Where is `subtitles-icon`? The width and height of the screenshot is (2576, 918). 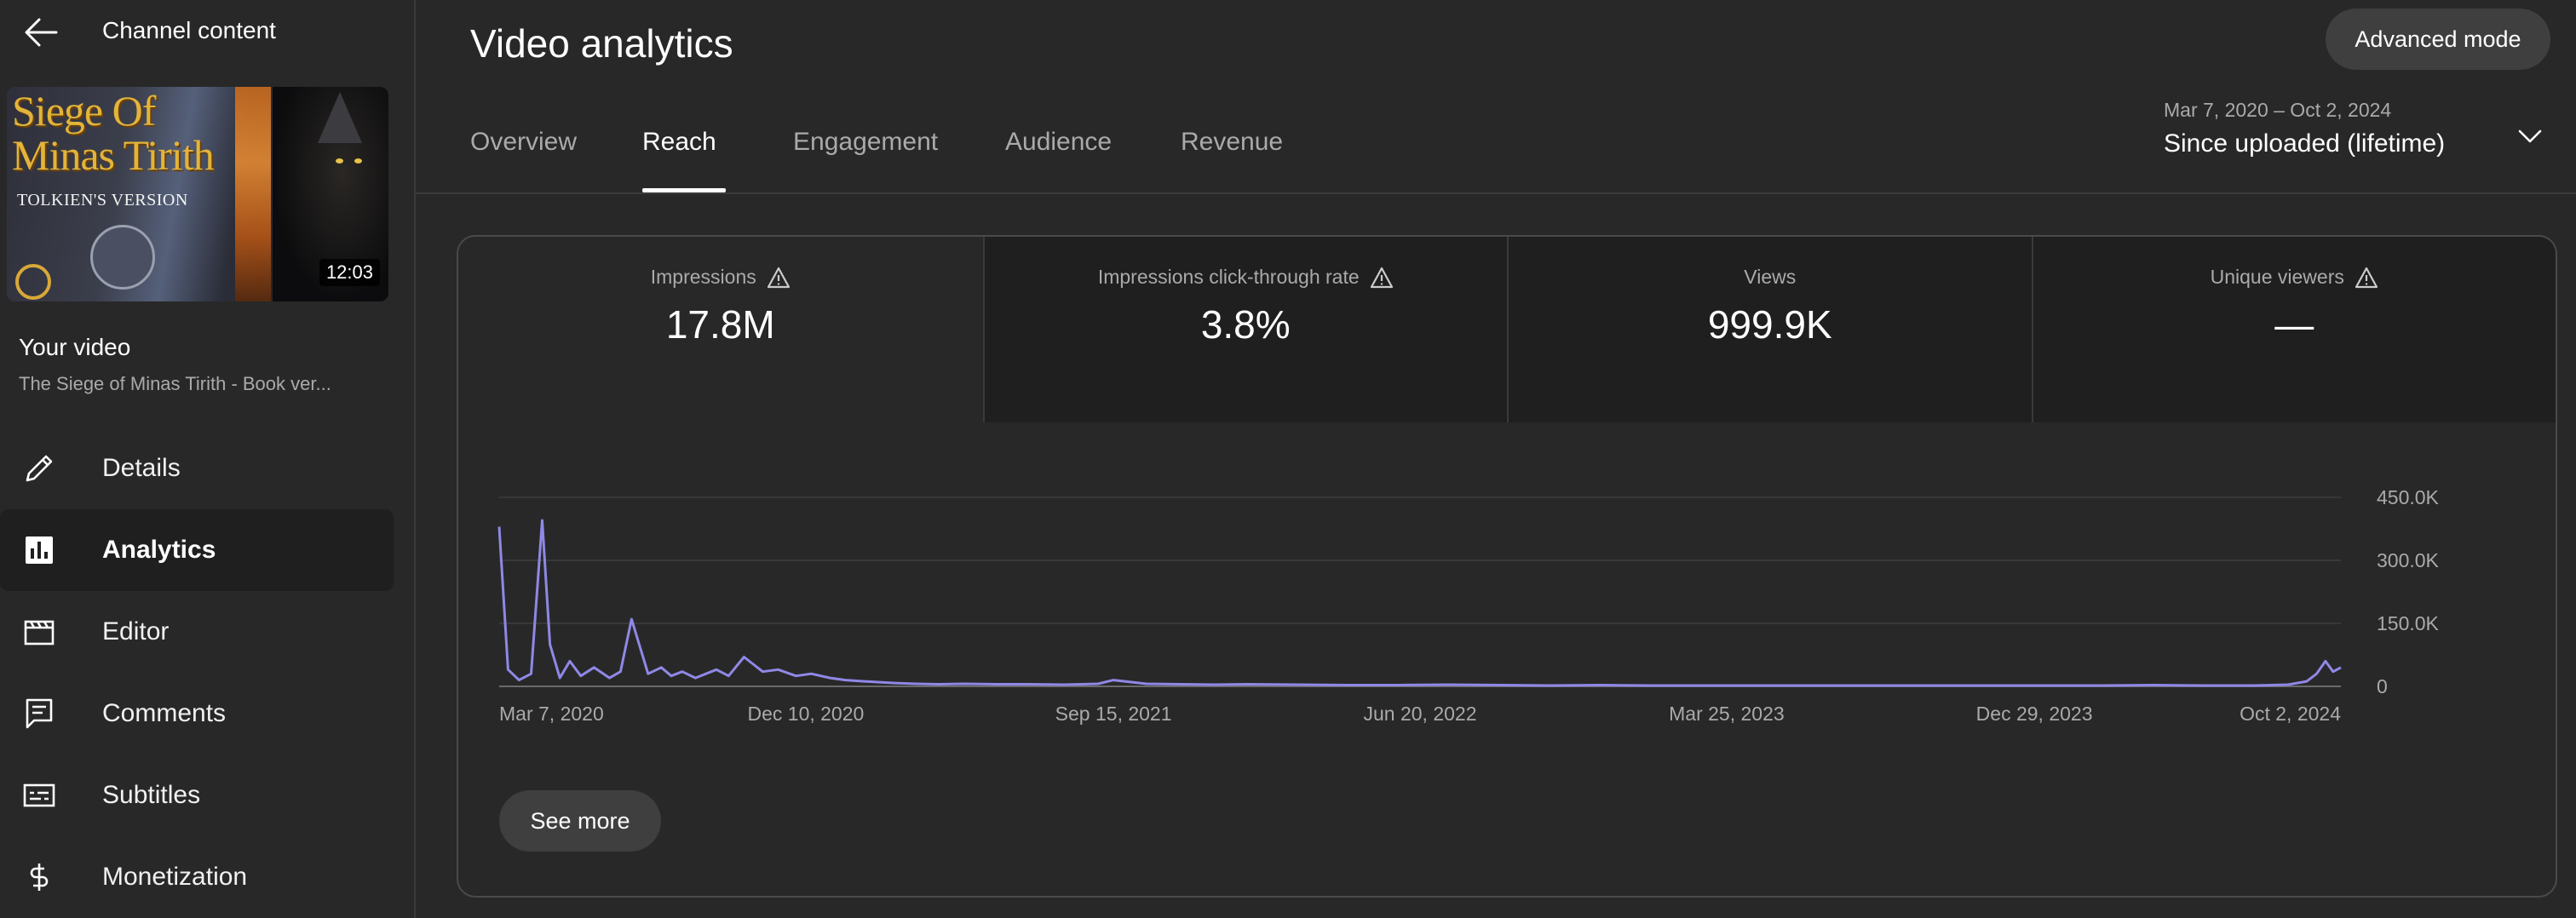
subtitles-icon is located at coordinates (39, 795).